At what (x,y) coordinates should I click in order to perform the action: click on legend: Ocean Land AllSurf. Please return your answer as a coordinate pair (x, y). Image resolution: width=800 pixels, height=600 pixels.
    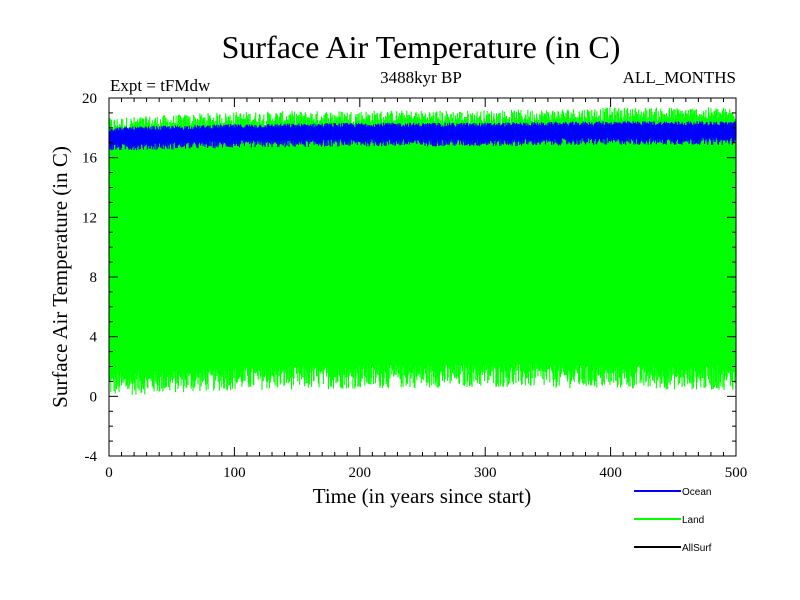
    Looking at the image, I should click on (673, 520).